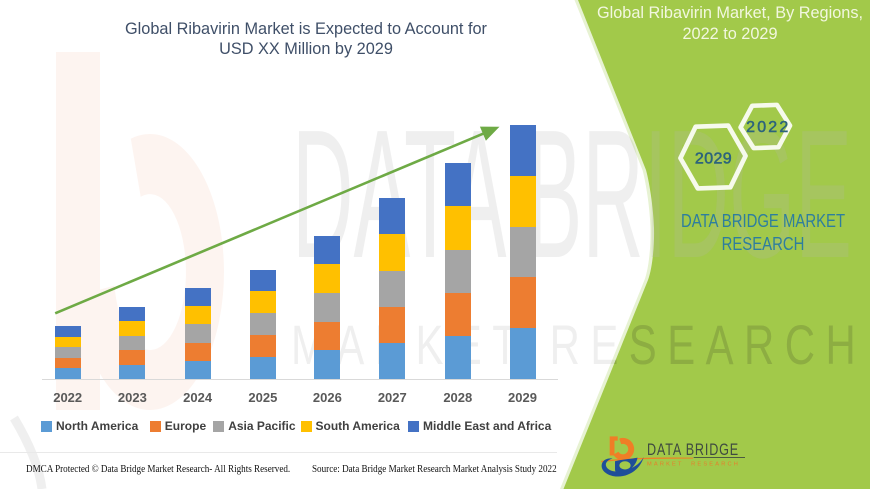  Describe the element at coordinates (693, 465) in the screenshot. I see `svg-text: MARKET RESEARCH` at that location.